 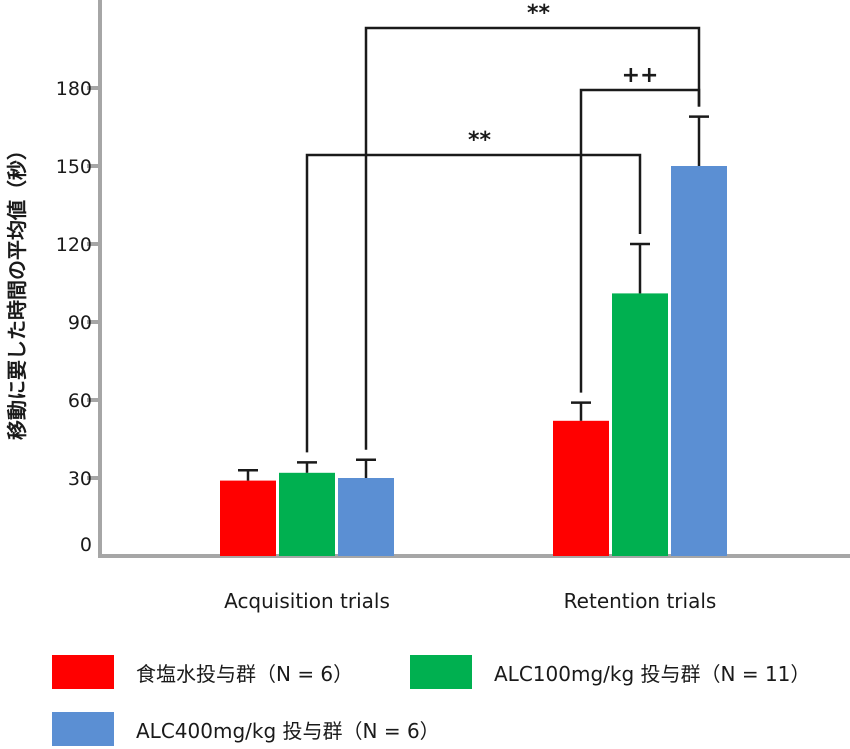 What do you see at coordinates (640, 75) in the screenshot?
I see `significance-label: ++` at bounding box center [640, 75].